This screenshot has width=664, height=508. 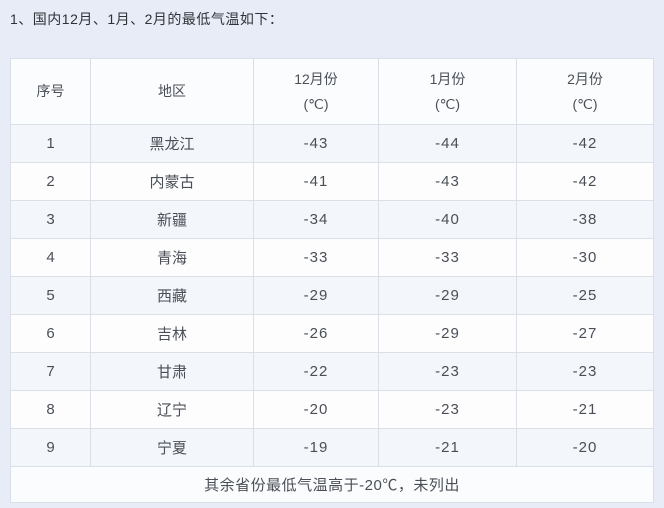 What do you see at coordinates (447, 143) in the screenshot?
I see `cell-january: -44` at bounding box center [447, 143].